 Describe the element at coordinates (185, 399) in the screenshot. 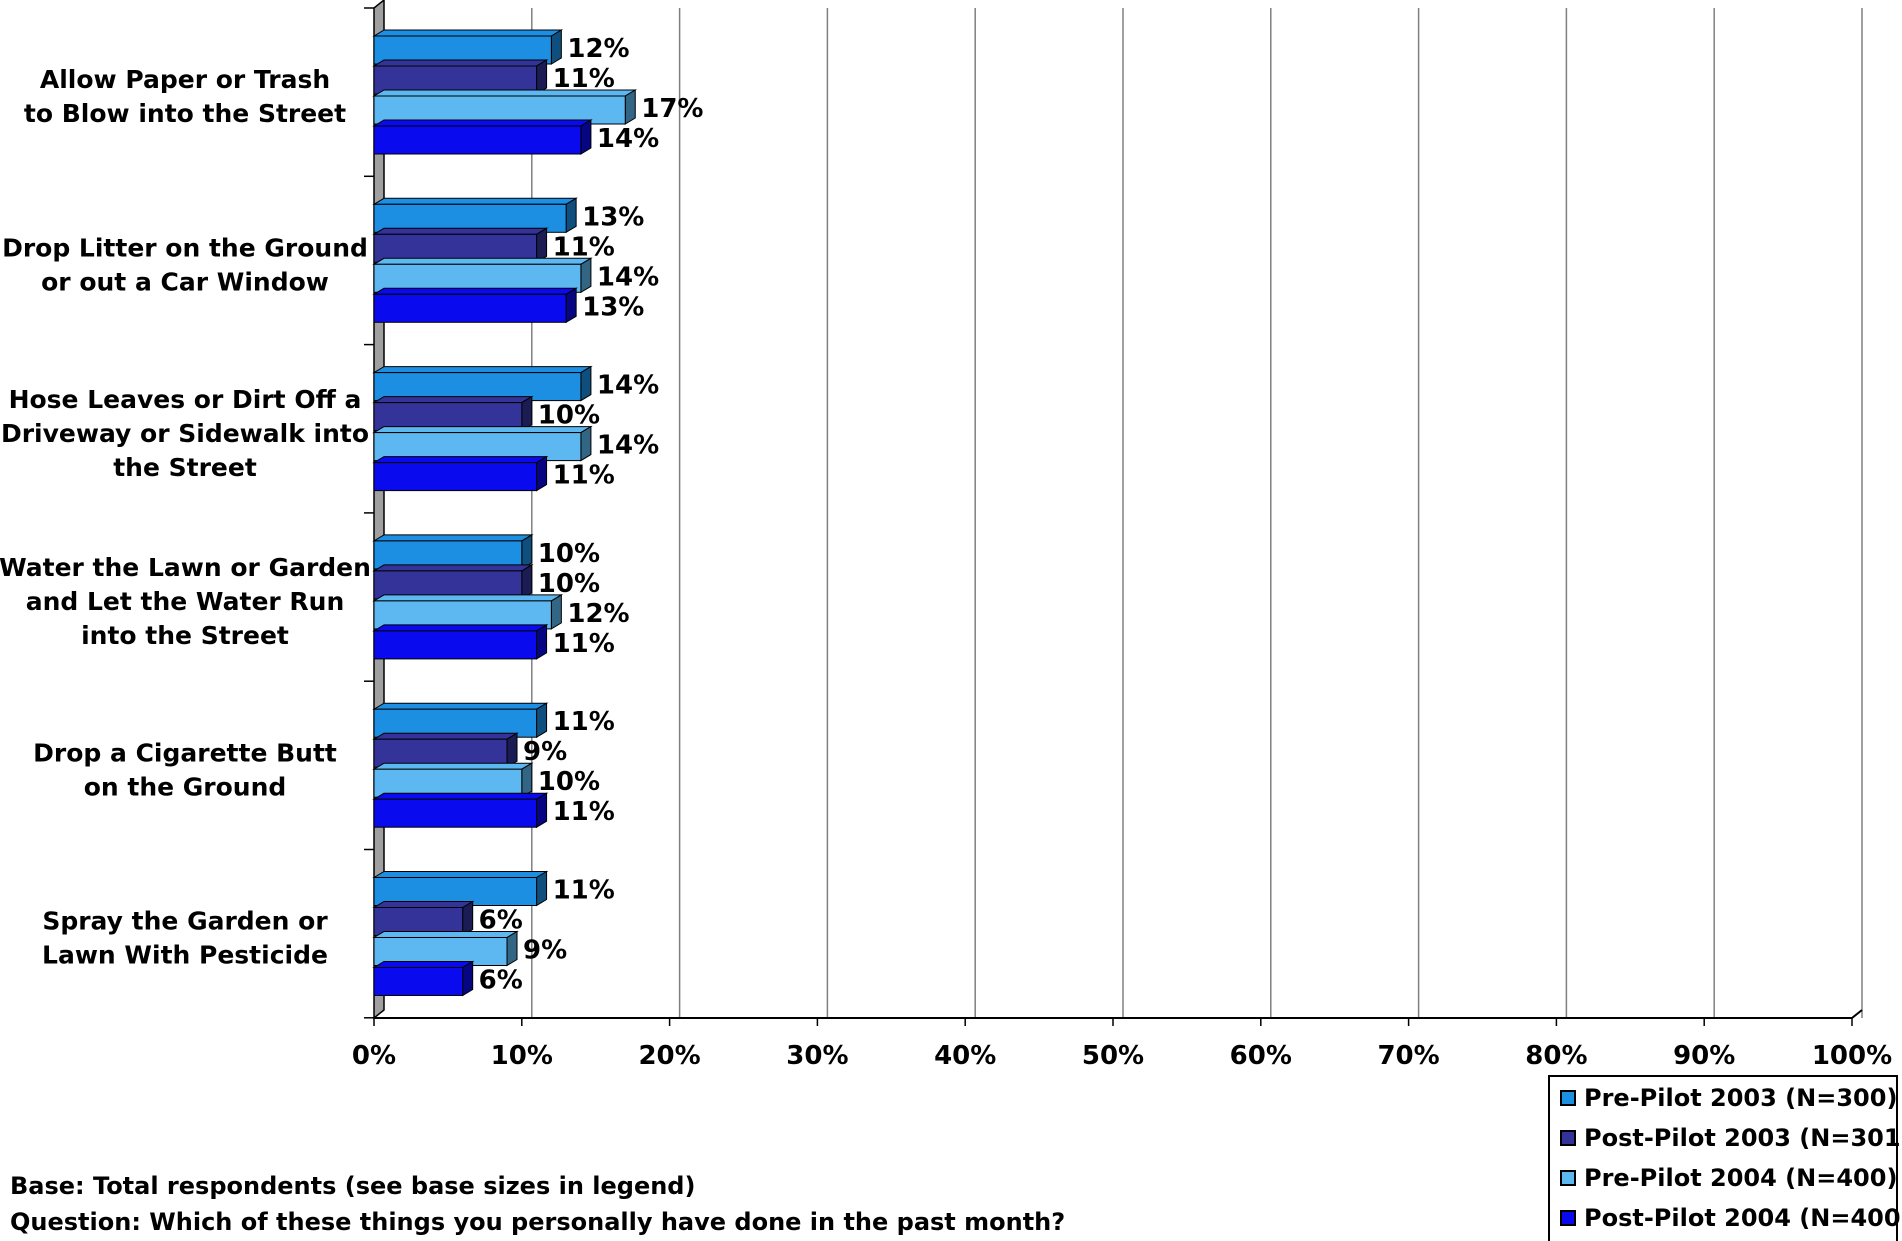

I see `category-label-line: Hose Leaves or Dirt Off a` at that location.